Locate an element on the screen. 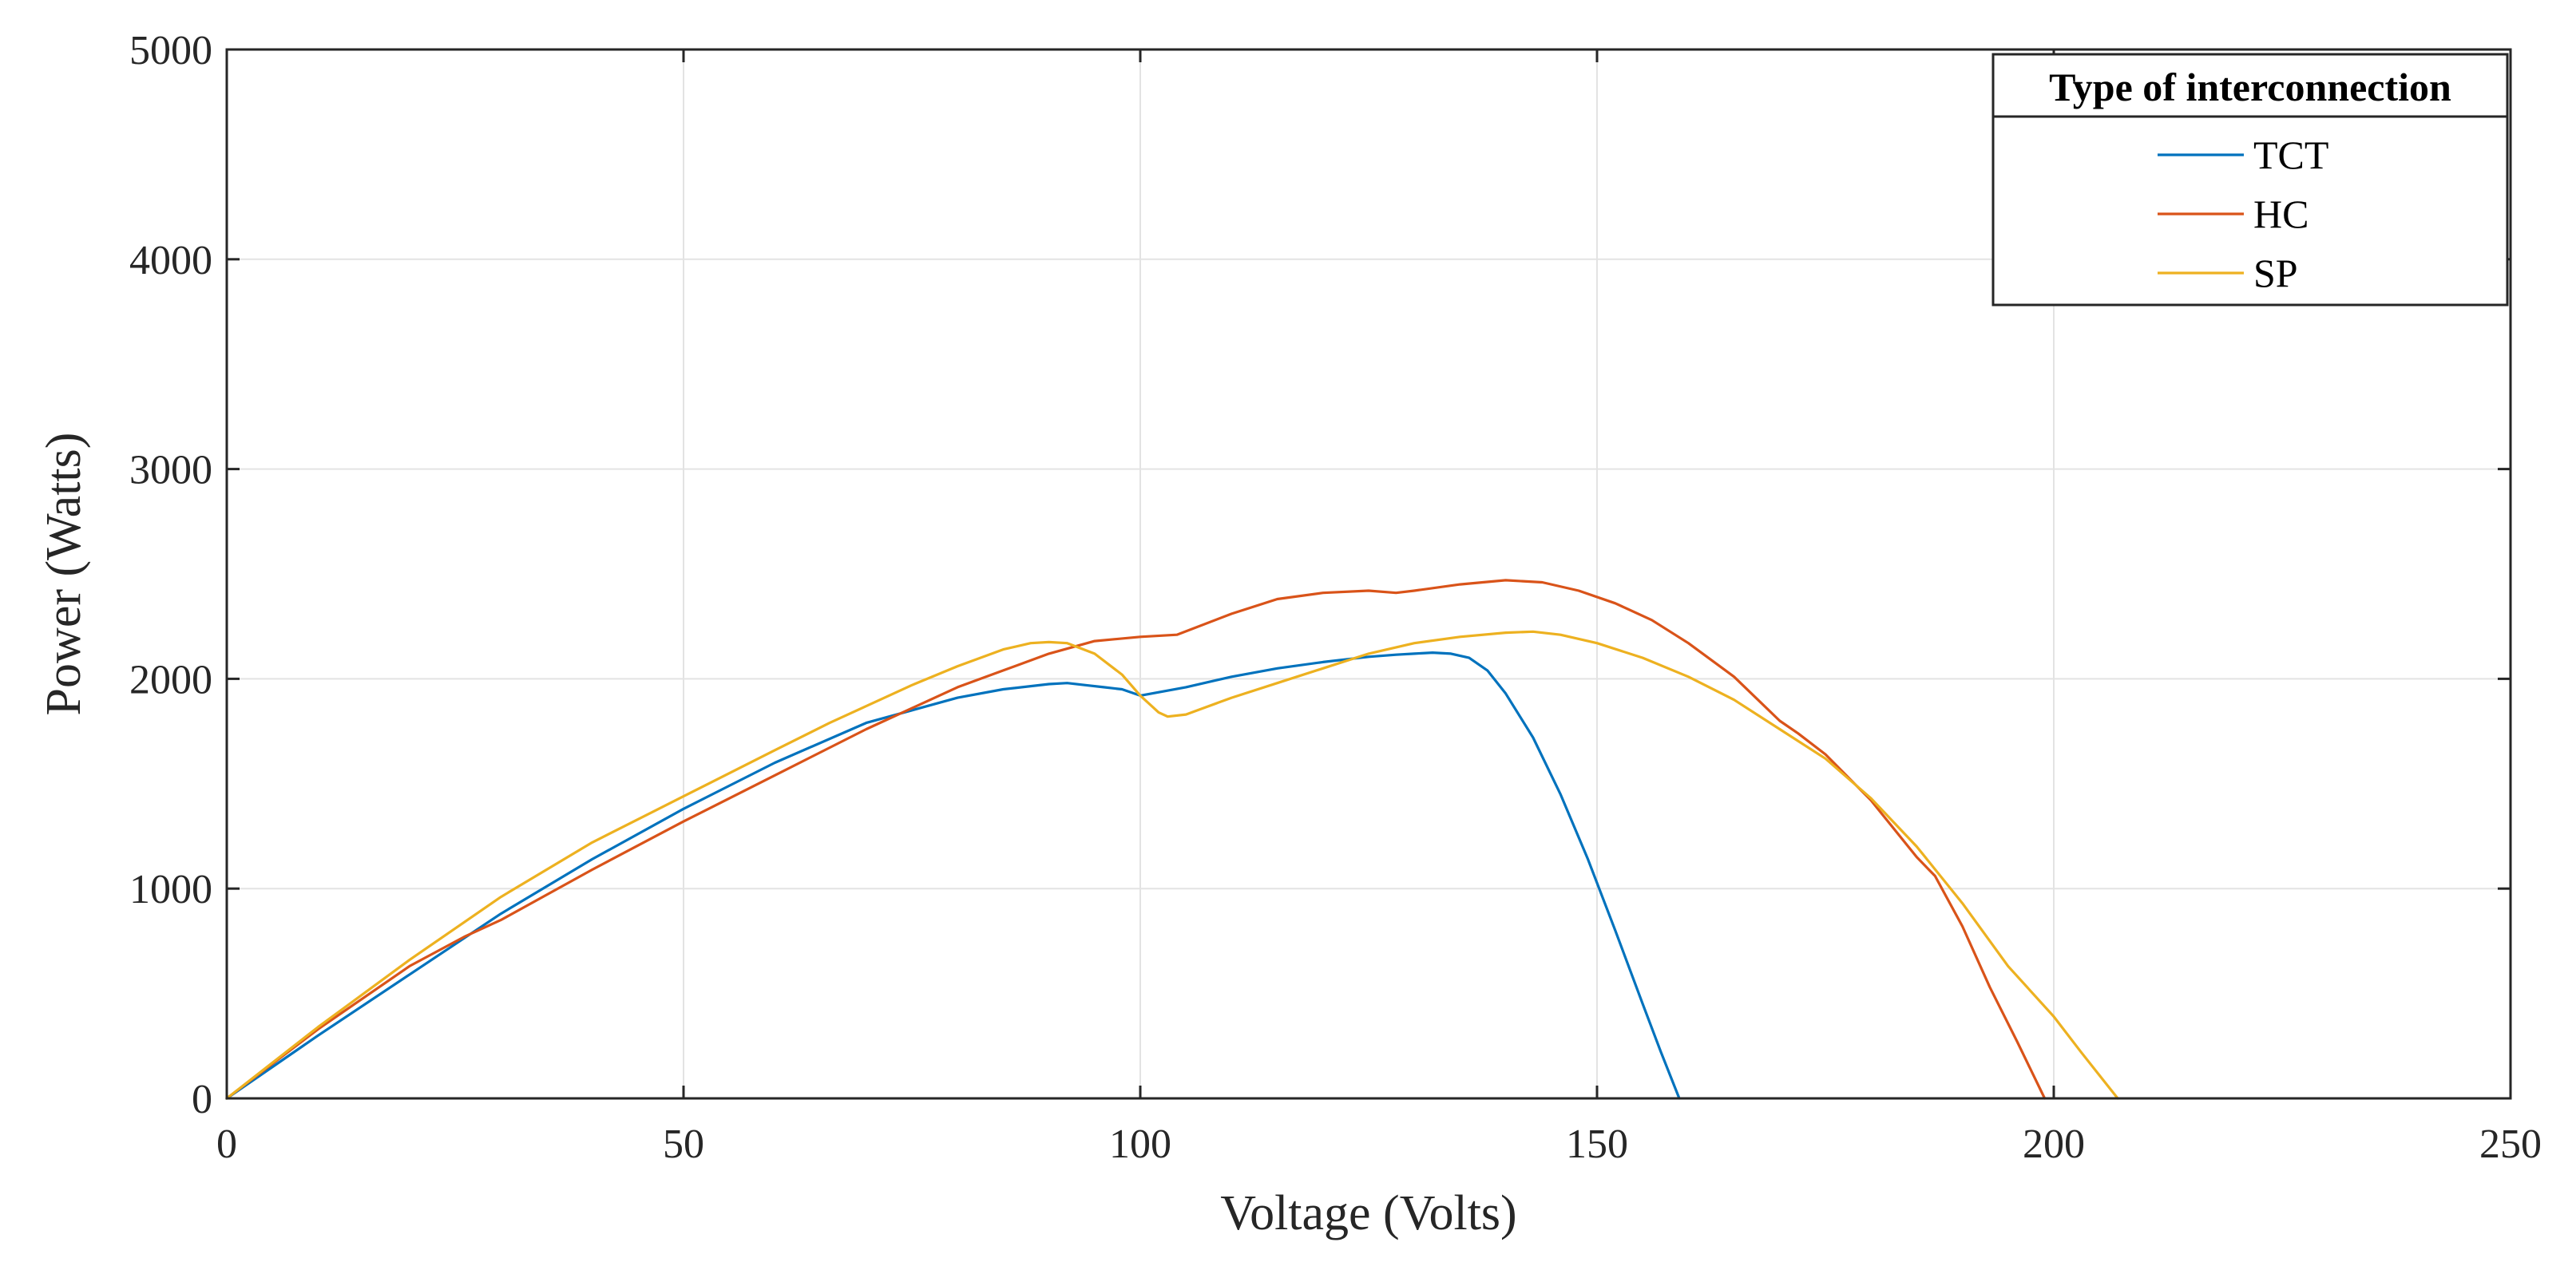 This screenshot has height=1266, width=2576. y-tick-label: 5000 is located at coordinates (170, 50).